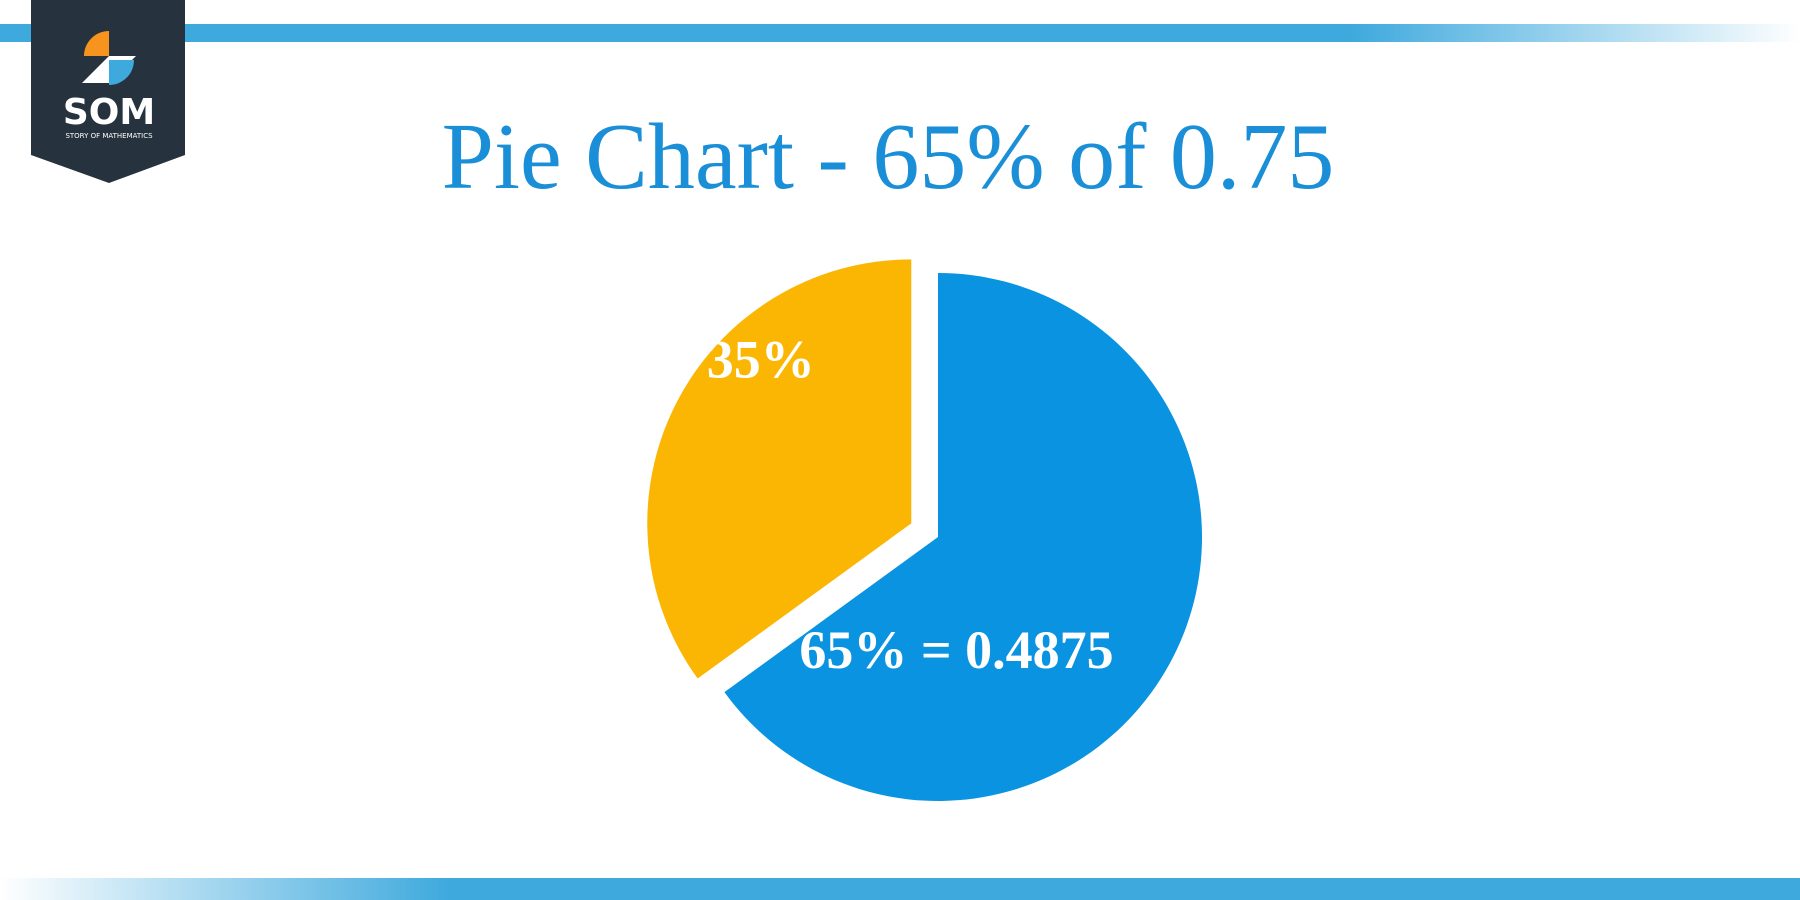 This screenshot has width=1800, height=900. I want to click on bottom-bar, so click(900, 889).